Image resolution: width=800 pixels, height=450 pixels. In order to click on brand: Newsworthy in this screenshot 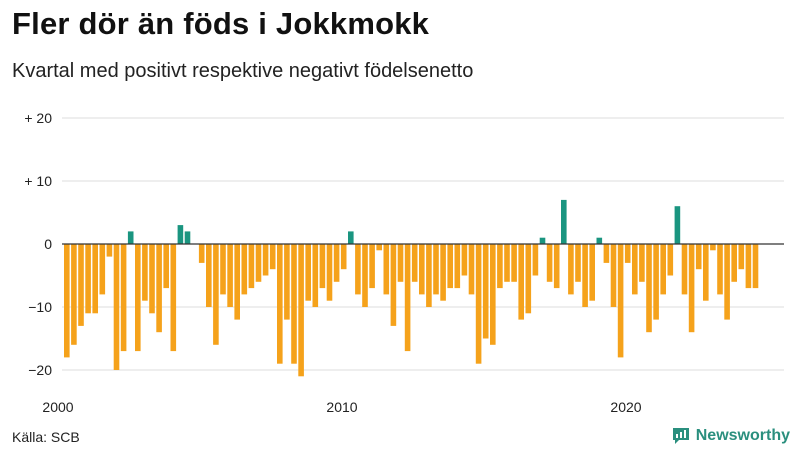, I will do `click(730, 436)`.